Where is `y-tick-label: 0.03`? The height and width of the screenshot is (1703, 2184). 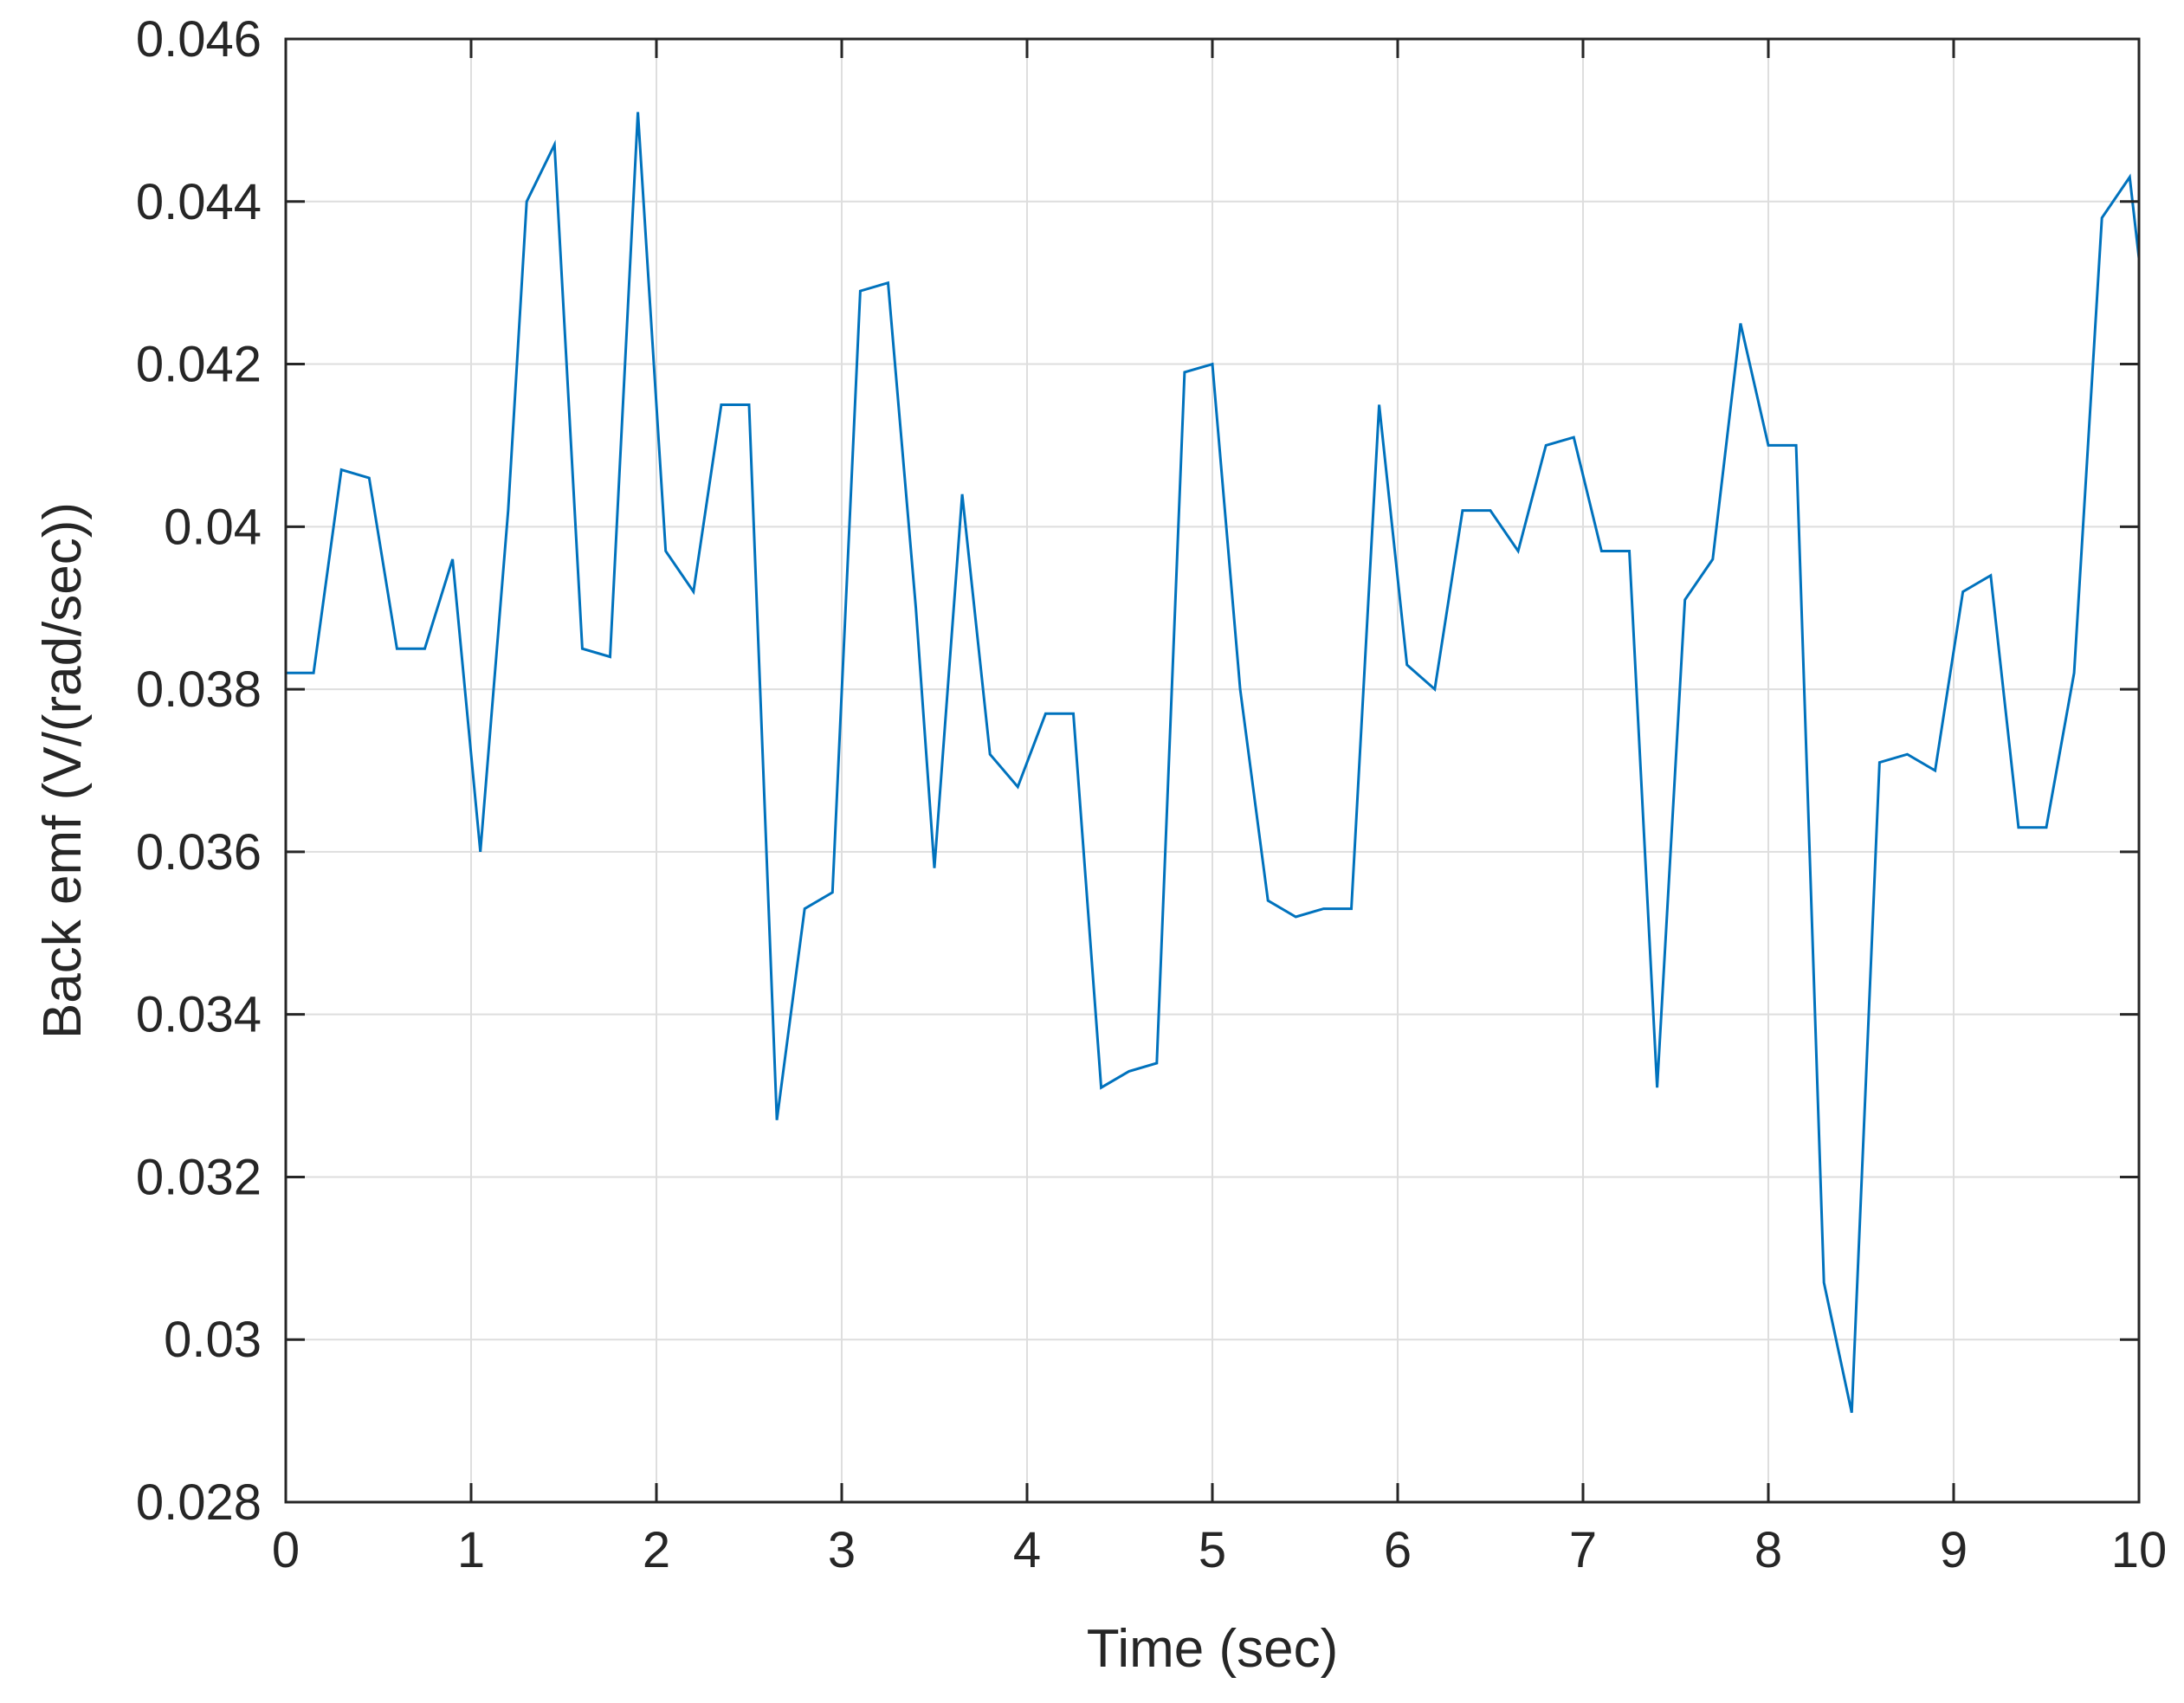
y-tick-label: 0.03 is located at coordinates (213, 1340).